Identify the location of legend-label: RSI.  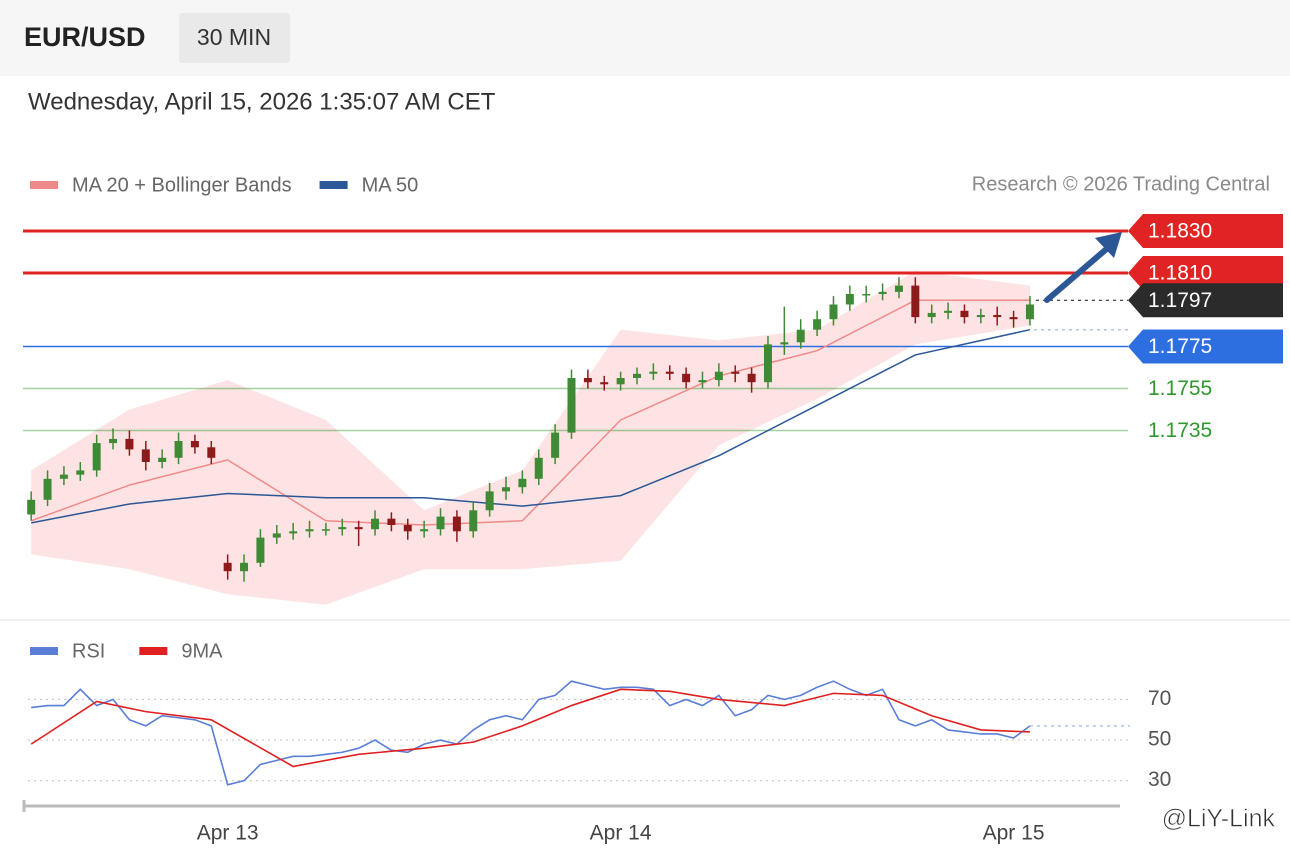
(88, 651).